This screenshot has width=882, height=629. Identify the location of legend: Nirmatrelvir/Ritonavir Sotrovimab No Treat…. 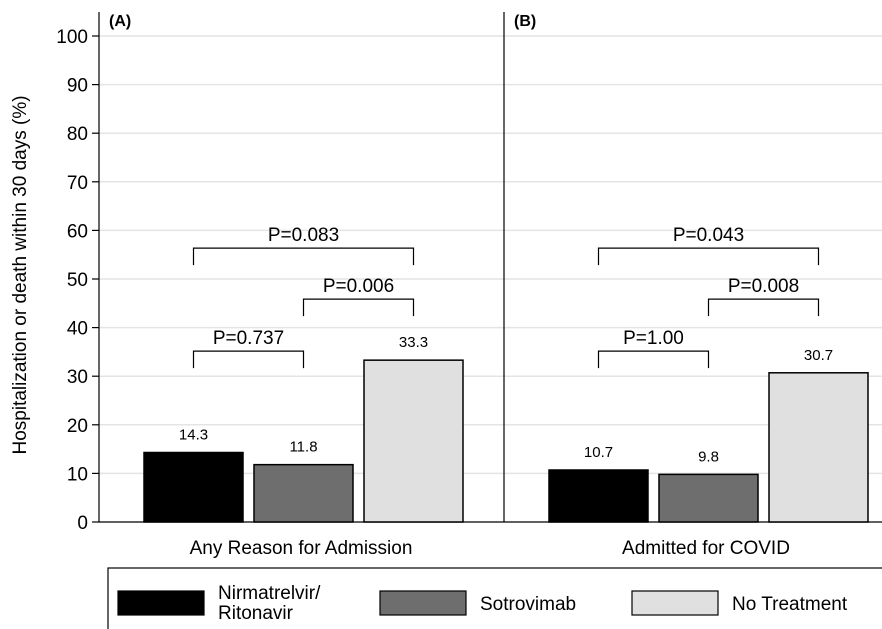
(494, 598).